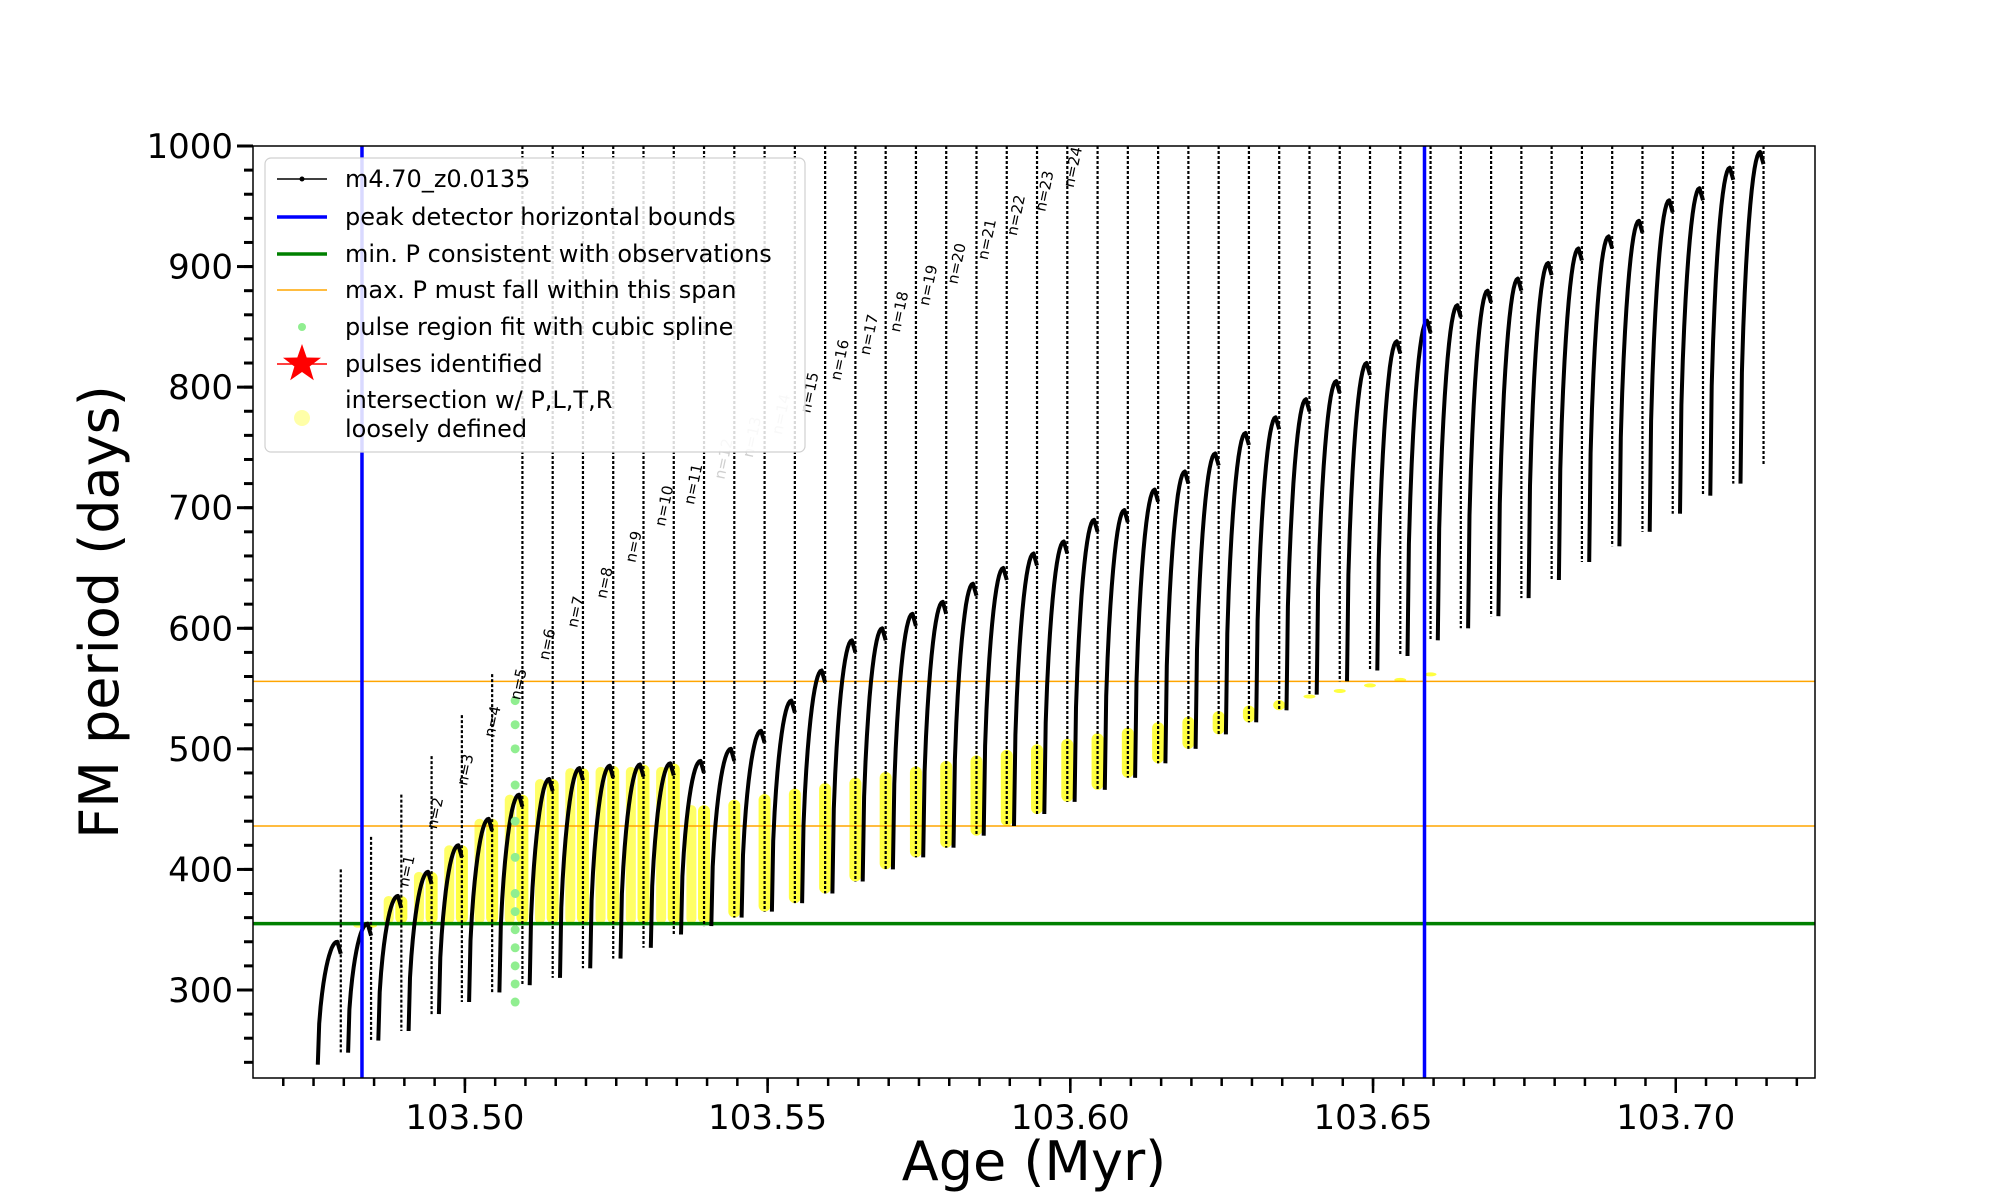 This screenshot has height=1200, width=2000. What do you see at coordinates (1034, 1161) in the screenshot?
I see `x-axis-title: Age (Myr)` at bounding box center [1034, 1161].